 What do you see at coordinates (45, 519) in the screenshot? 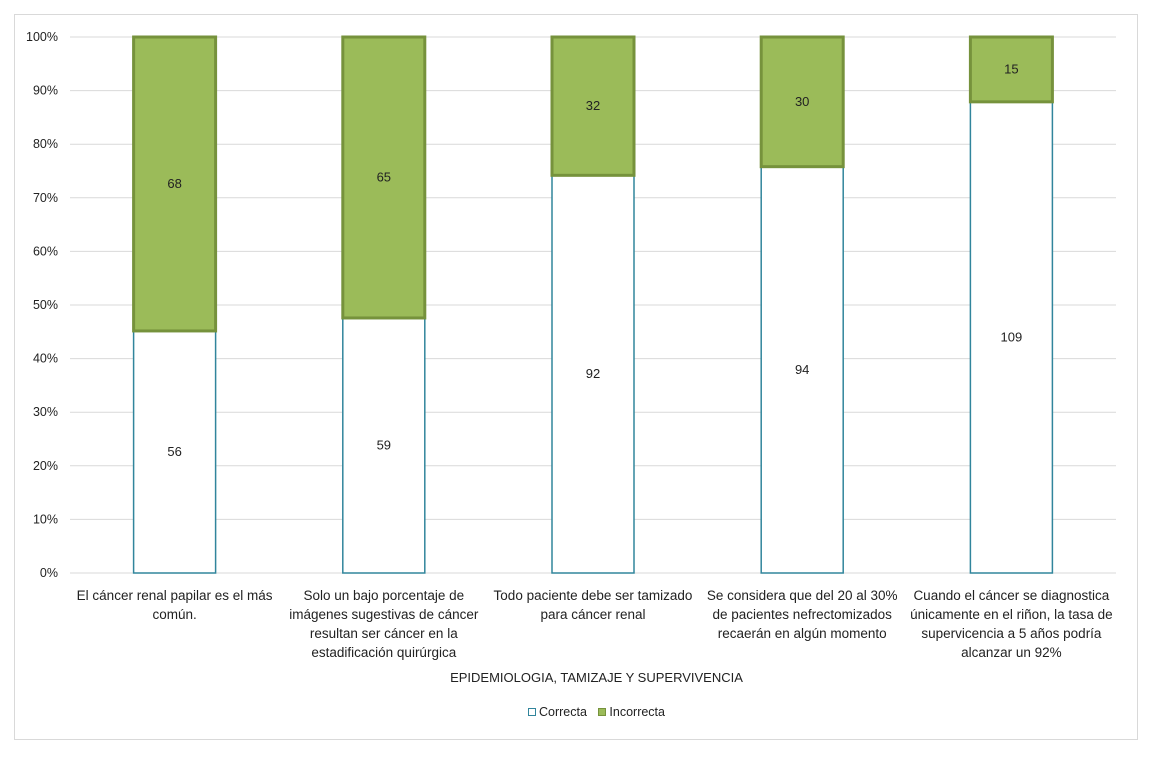
I see `y-tick-label: 10%` at bounding box center [45, 519].